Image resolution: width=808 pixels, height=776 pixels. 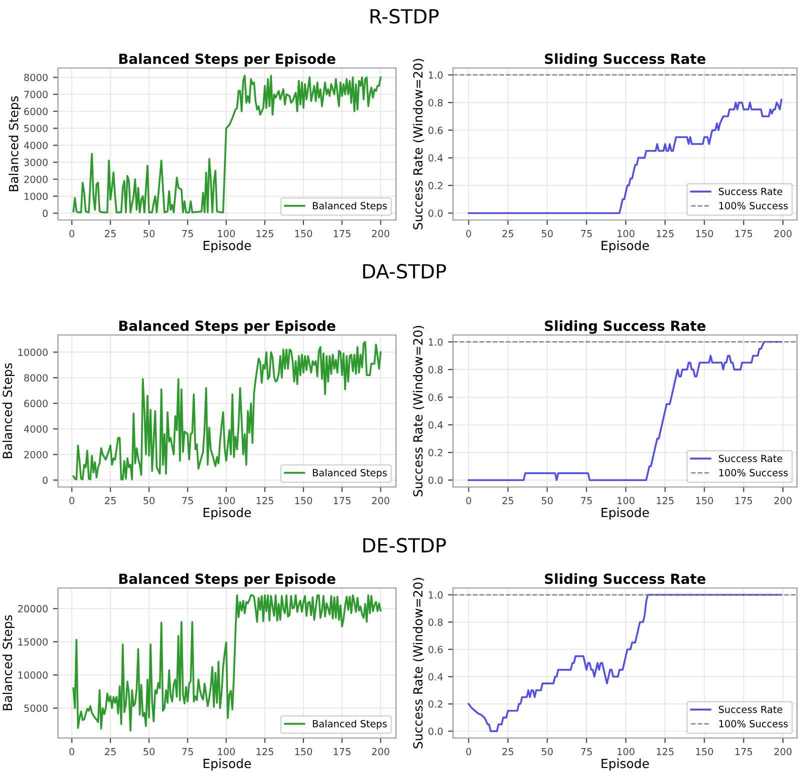 I want to click on text: DA-STDP, so click(x=404, y=271).